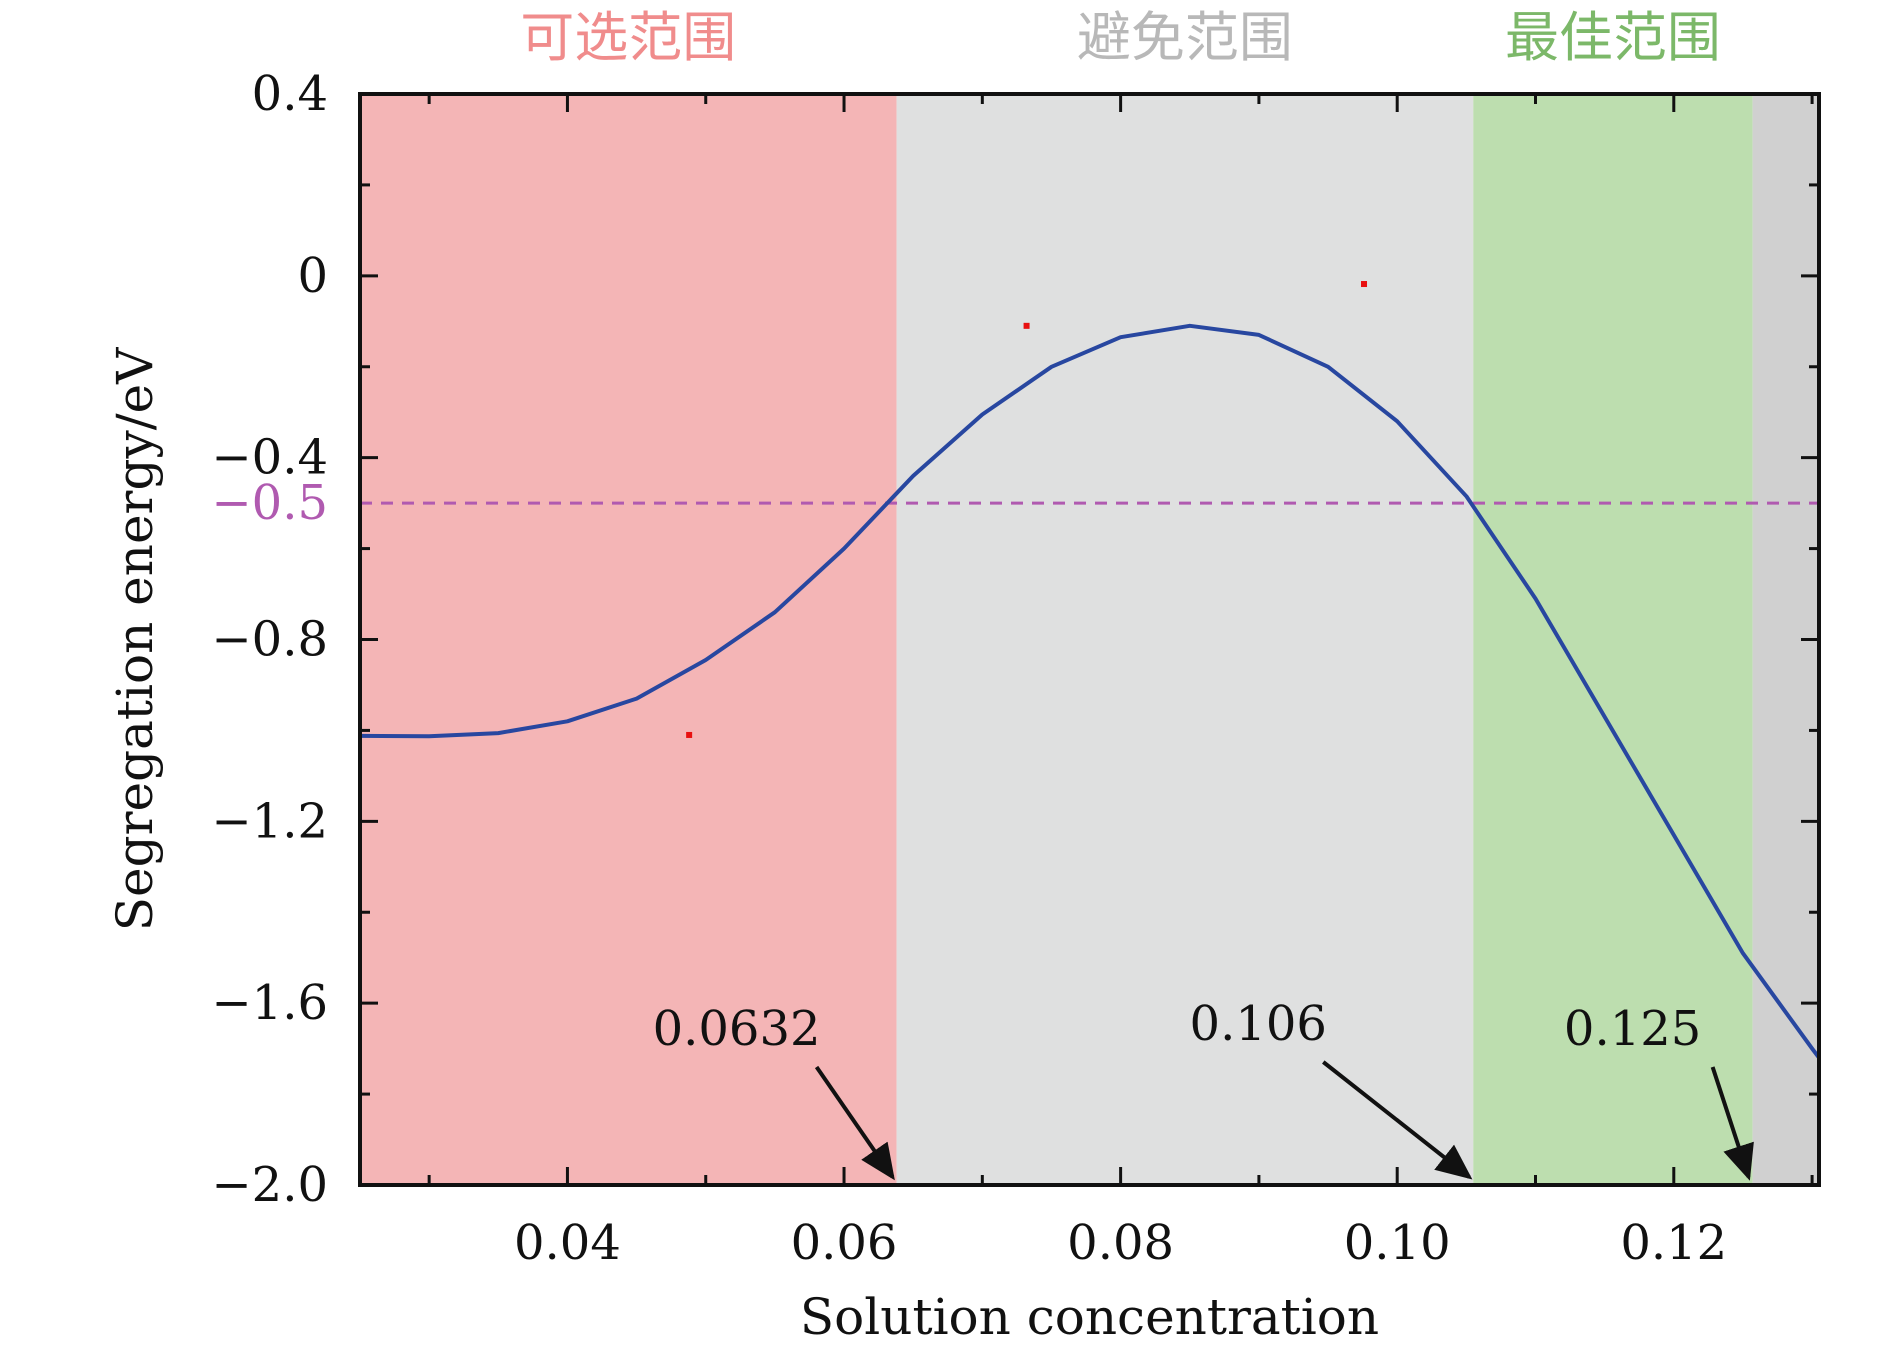  Describe the element at coordinates (290, 94) in the screenshot. I see `y-tick-label: 0.4` at that location.